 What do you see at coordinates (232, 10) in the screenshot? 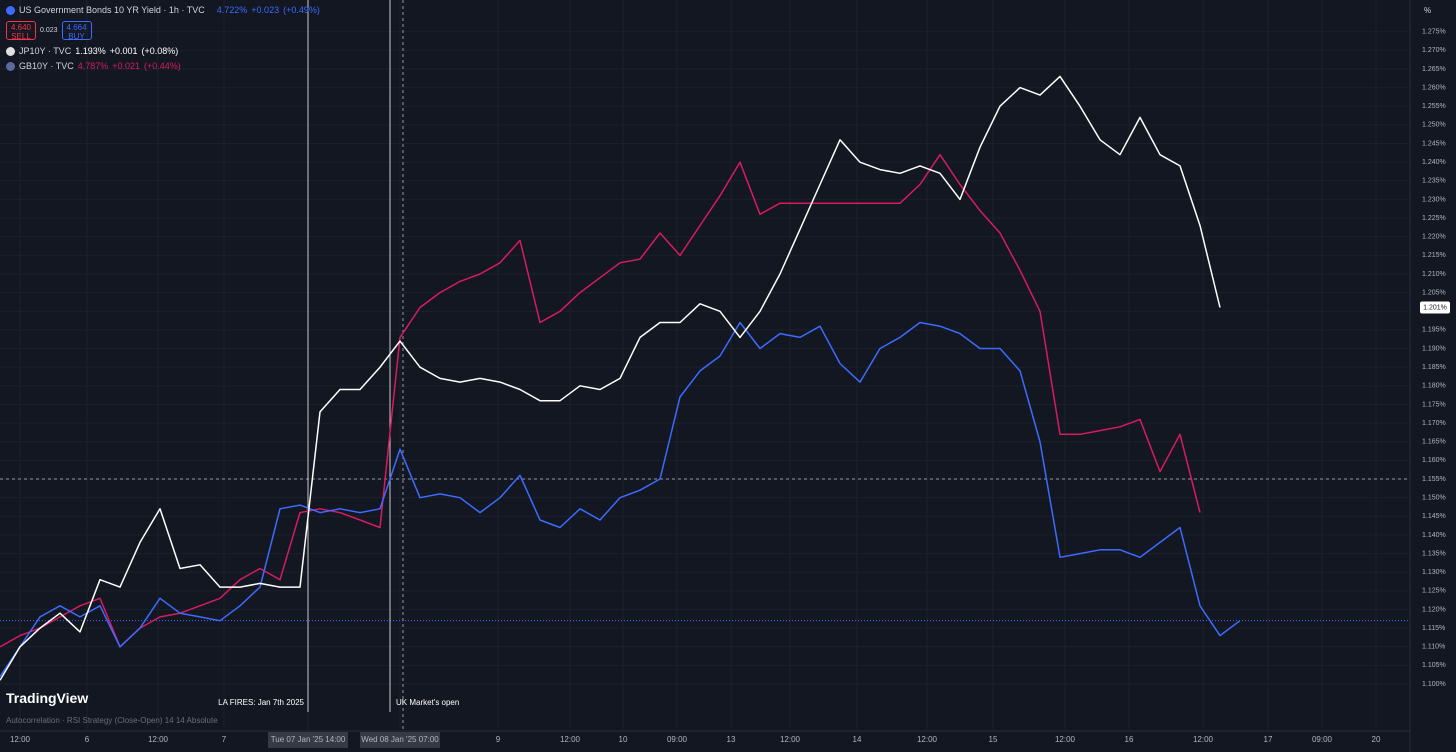
I see `last-value: 4.722%` at bounding box center [232, 10].